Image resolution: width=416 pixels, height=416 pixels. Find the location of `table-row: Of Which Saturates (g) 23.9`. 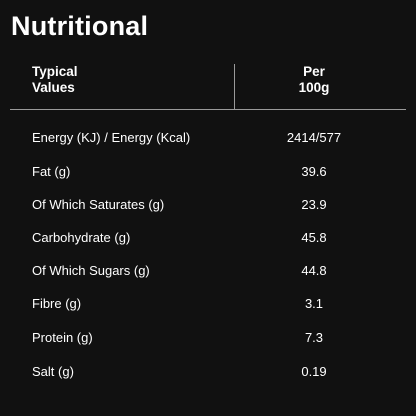

table-row: Of Which Saturates (g) 23.9 is located at coordinates (208, 205).